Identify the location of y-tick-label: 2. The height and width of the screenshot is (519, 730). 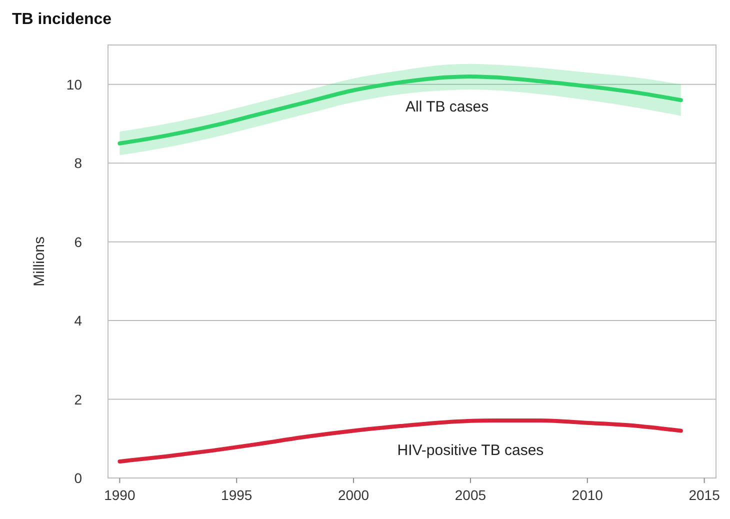
(78, 399).